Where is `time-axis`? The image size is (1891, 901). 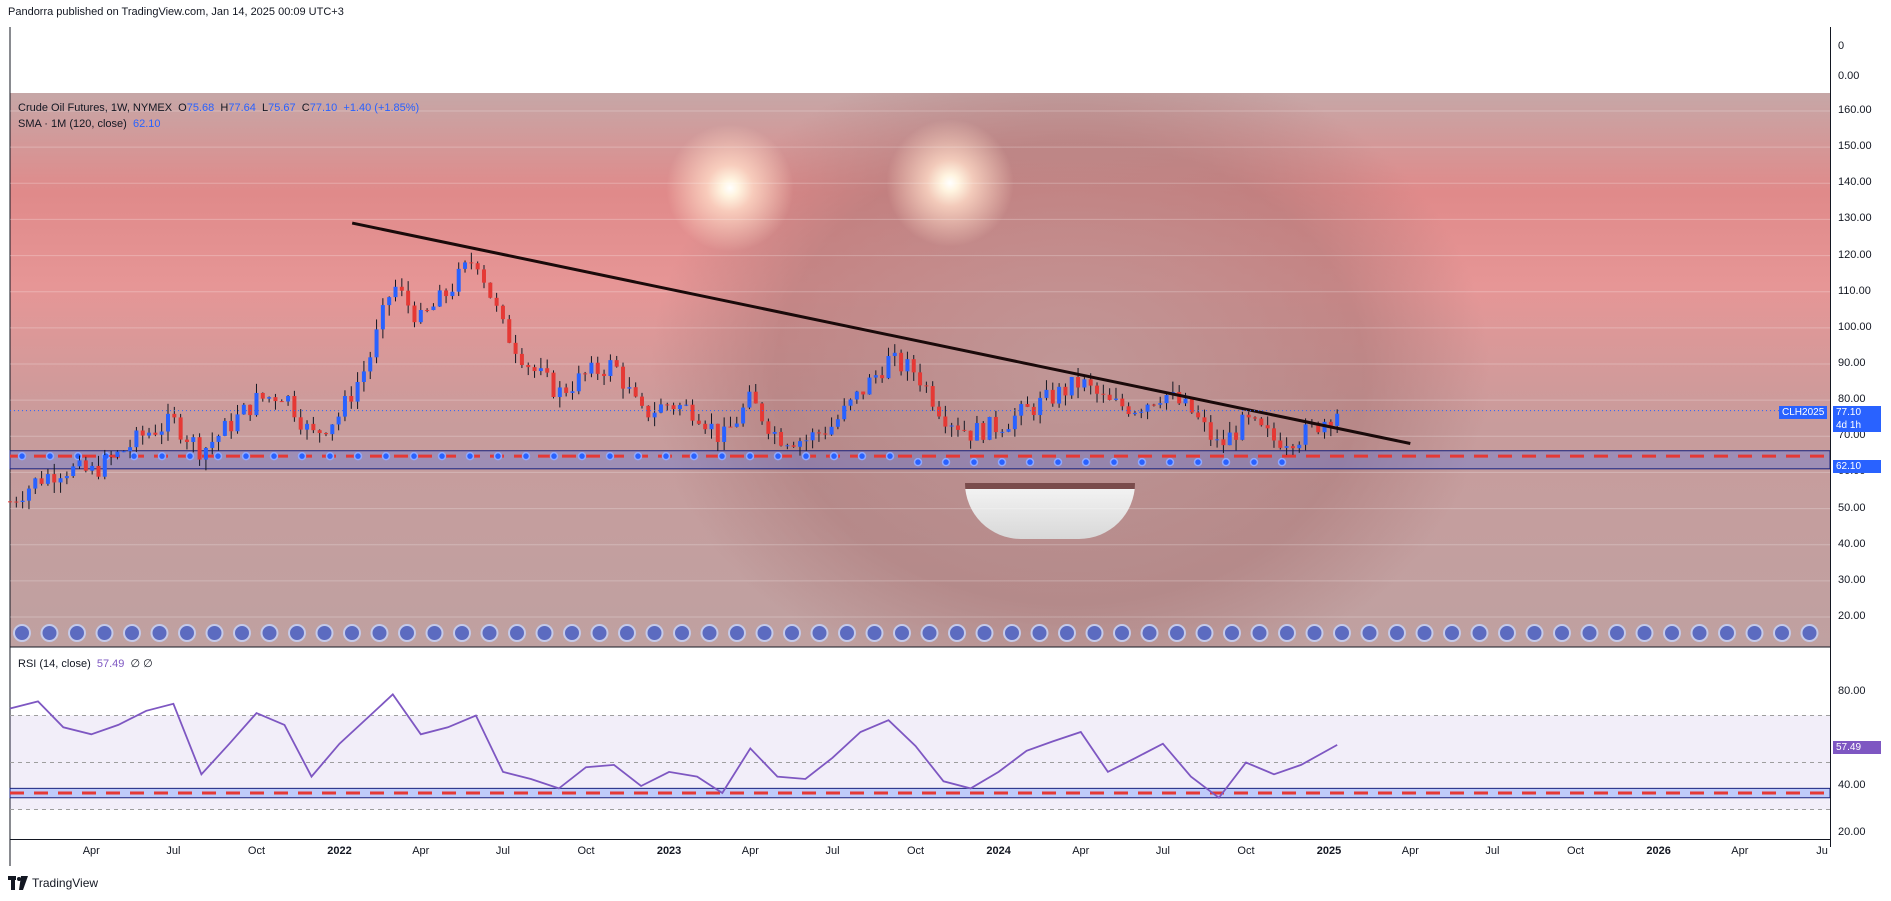 time-axis is located at coordinates (920, 849).